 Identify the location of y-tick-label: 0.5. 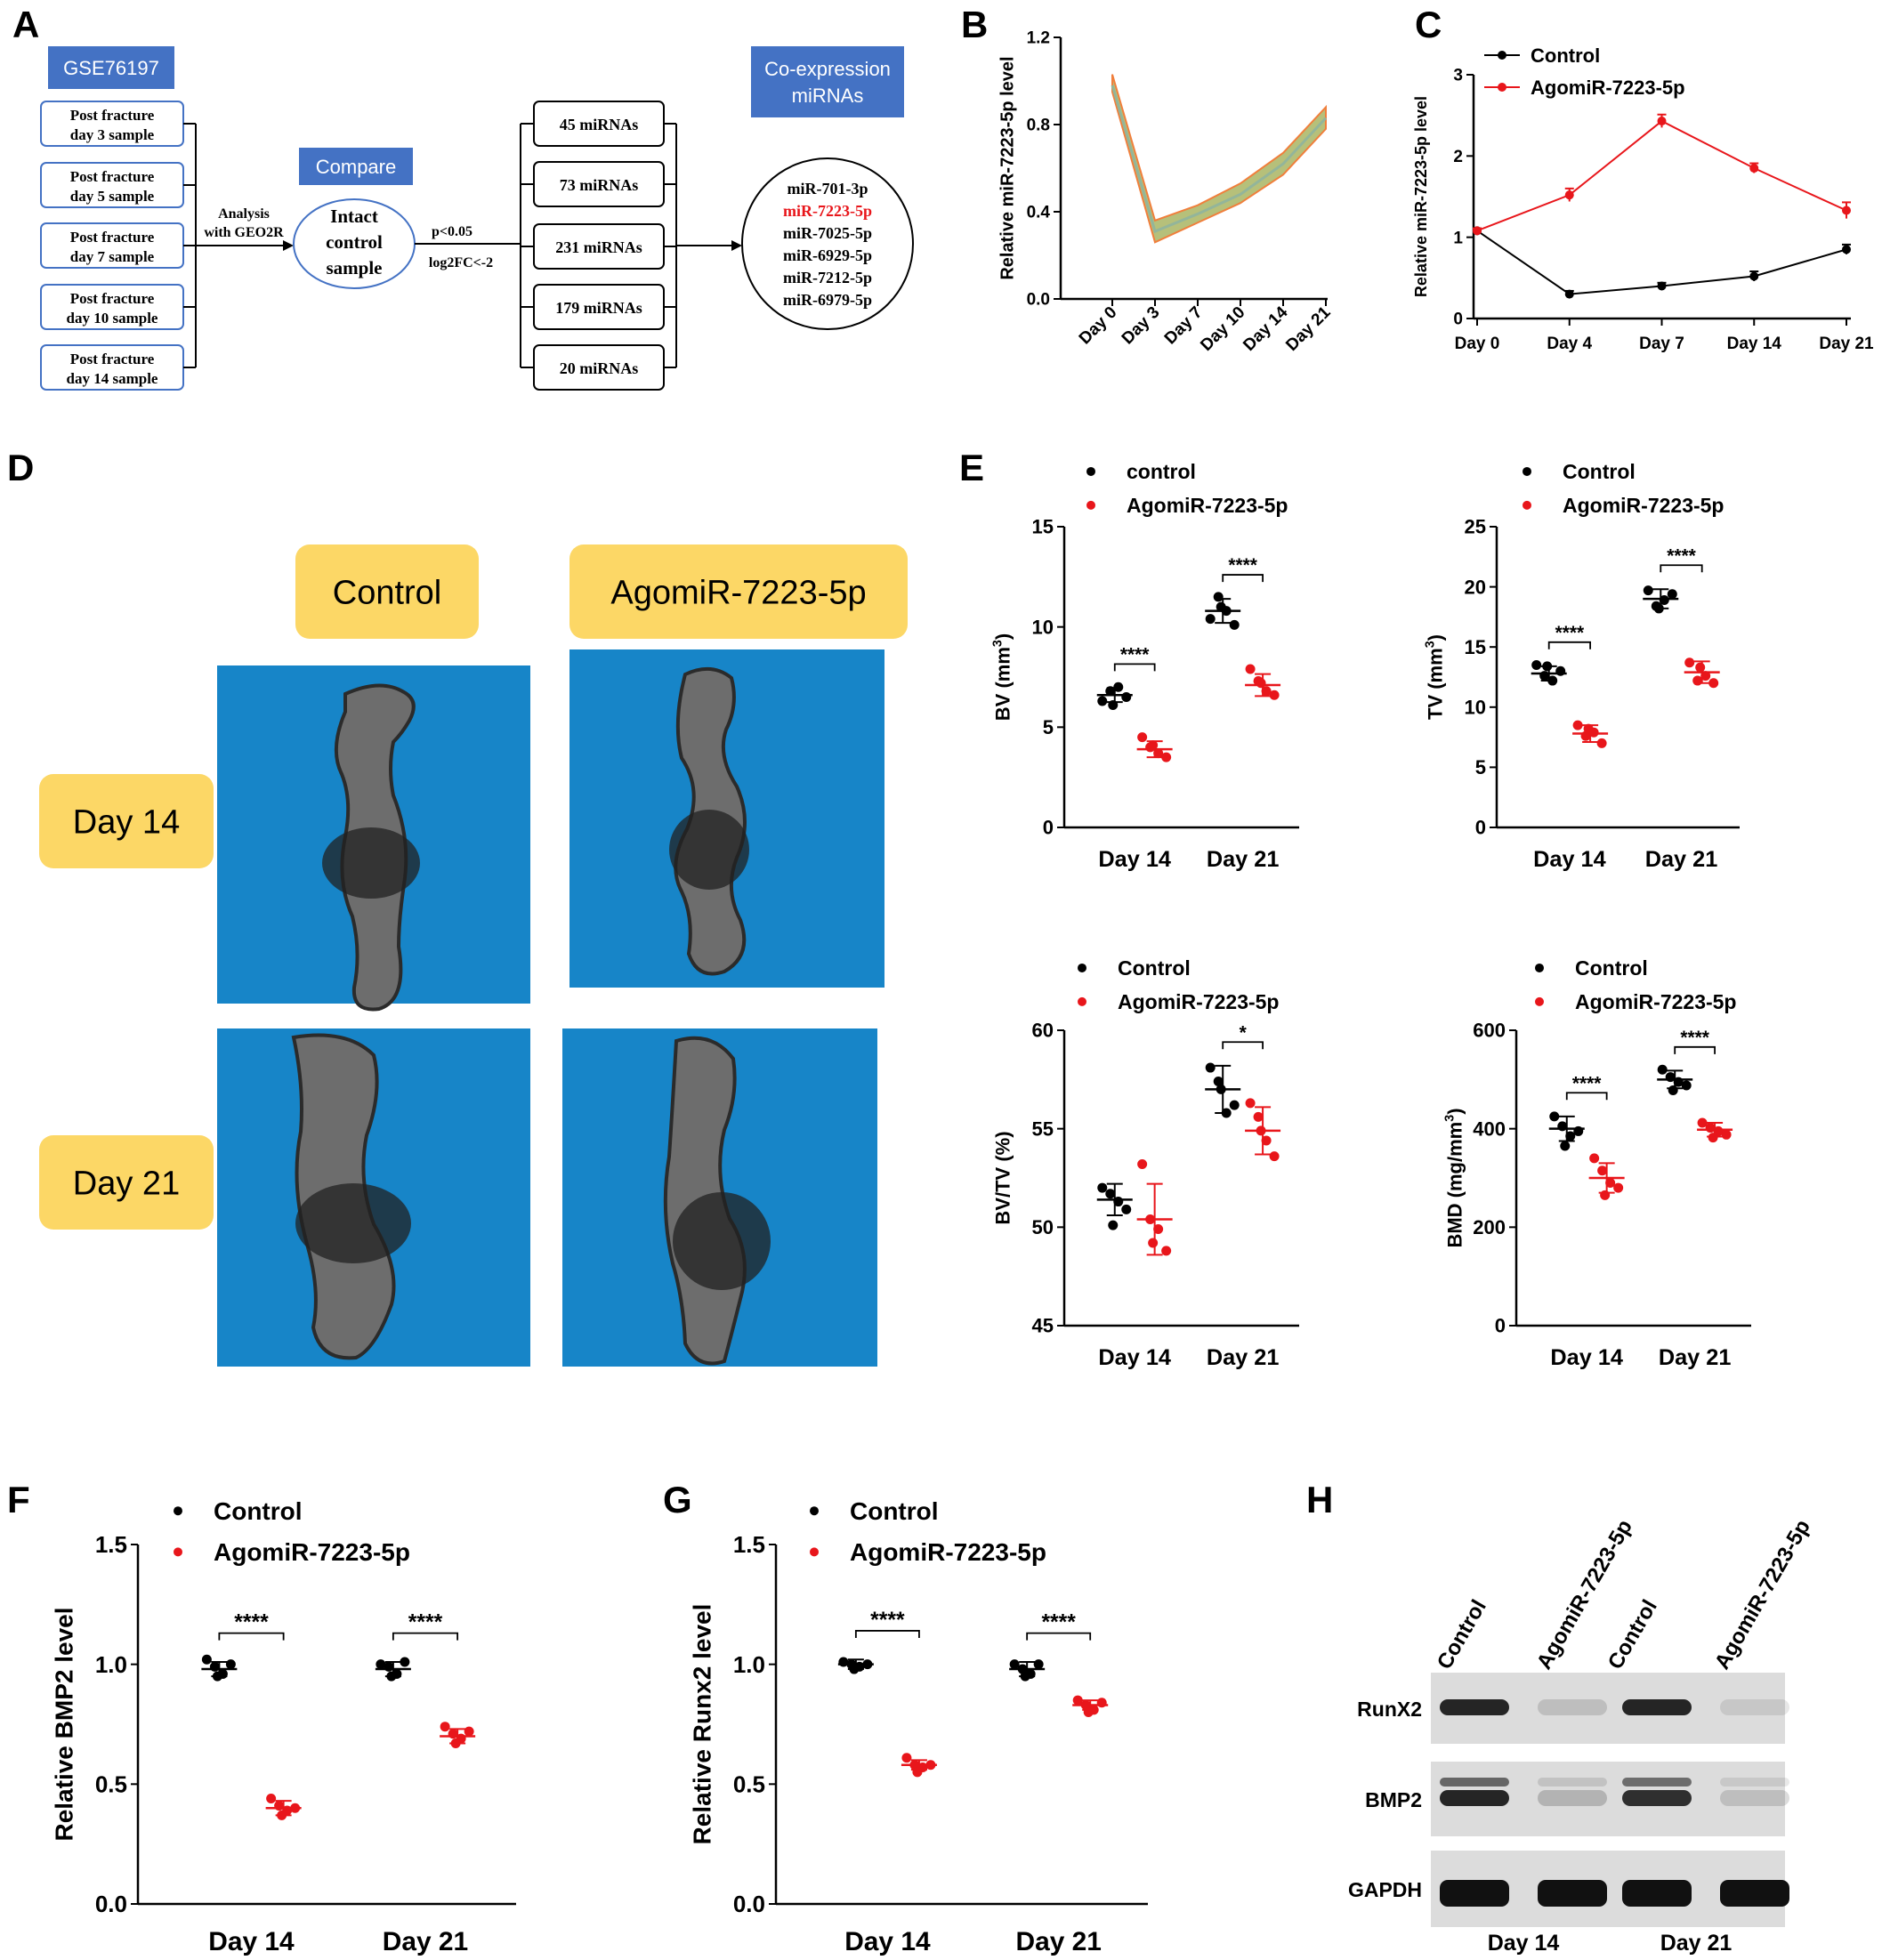
(749, 1784).